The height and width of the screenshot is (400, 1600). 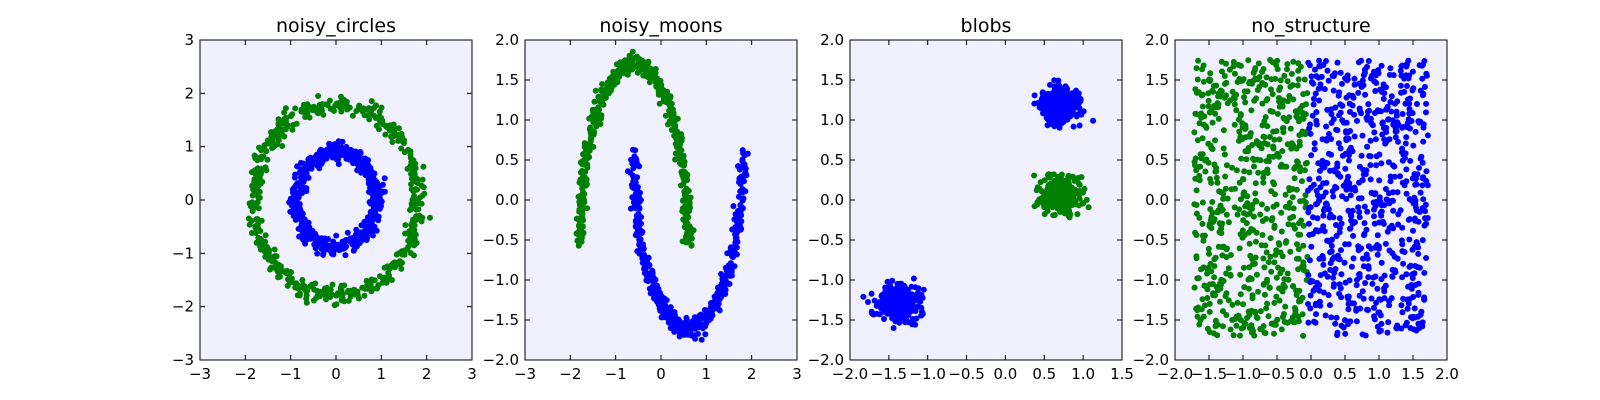 What do you see at coordinates (978, 204) in the screenshot?
I see `points-layer` at bounding box center [978, 204].